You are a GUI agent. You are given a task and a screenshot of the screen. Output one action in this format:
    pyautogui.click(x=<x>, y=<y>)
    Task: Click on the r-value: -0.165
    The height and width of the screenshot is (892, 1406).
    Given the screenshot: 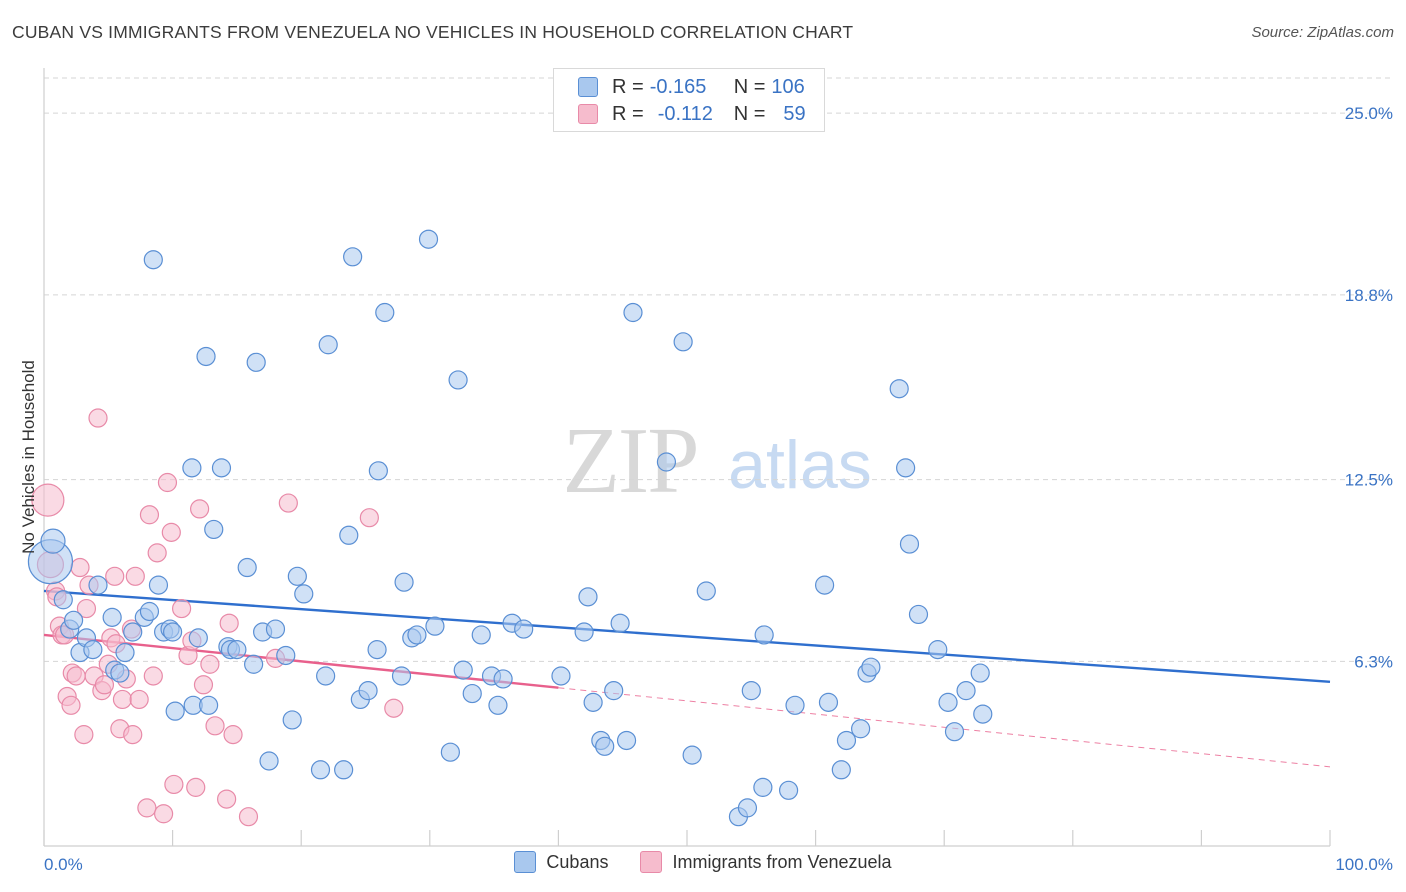 What is the action you would take?
    pyautogui.click(x=678, y=86)
    